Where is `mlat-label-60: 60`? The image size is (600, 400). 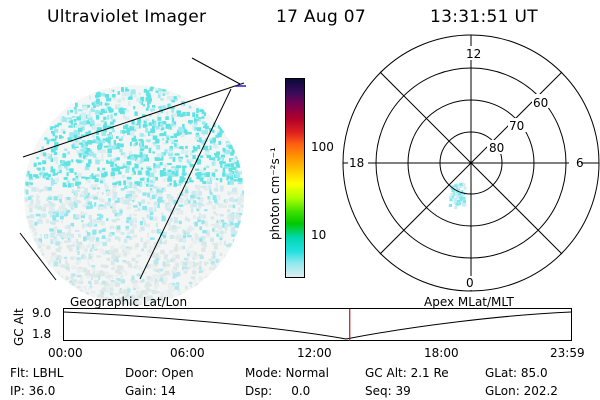
mlat-label-60: 60 is located at coordinates (541, 103).